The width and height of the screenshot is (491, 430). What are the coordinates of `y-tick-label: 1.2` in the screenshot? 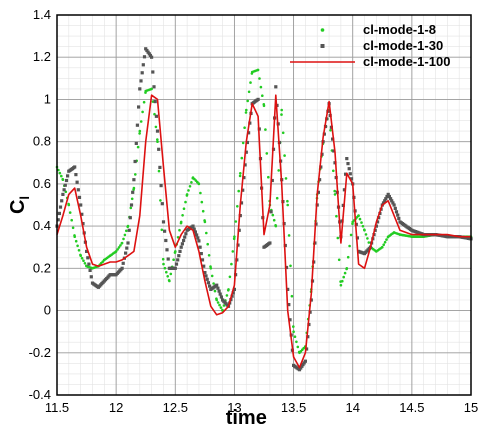 It's located at (42, 56).